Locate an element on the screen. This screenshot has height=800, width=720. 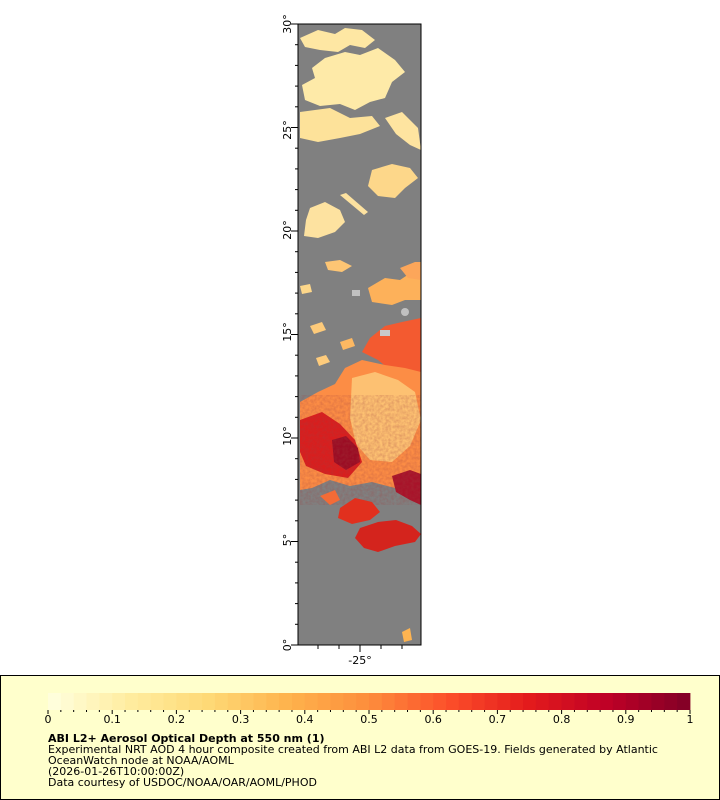
color-bar-tick-label: 0.3 is located at coordinates (241, 719).